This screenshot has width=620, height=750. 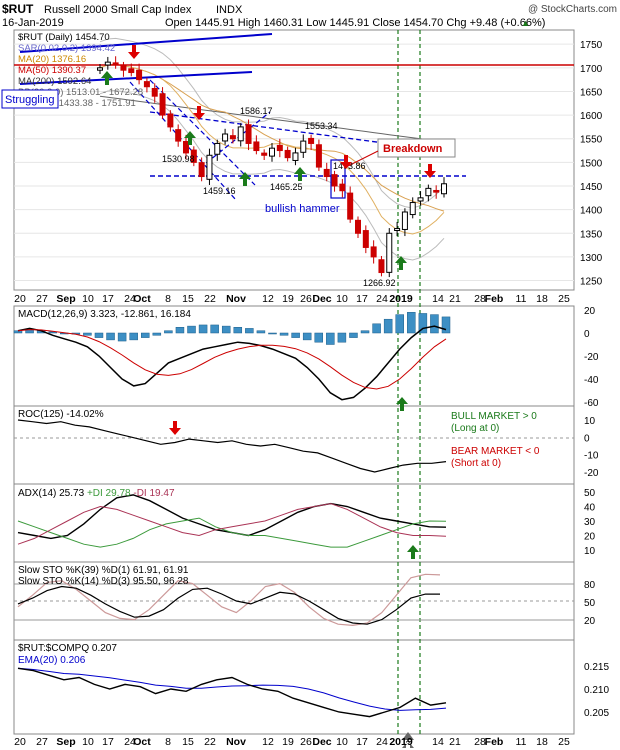 I want to click on falling-resistance-line, so click(x=267, y=127).